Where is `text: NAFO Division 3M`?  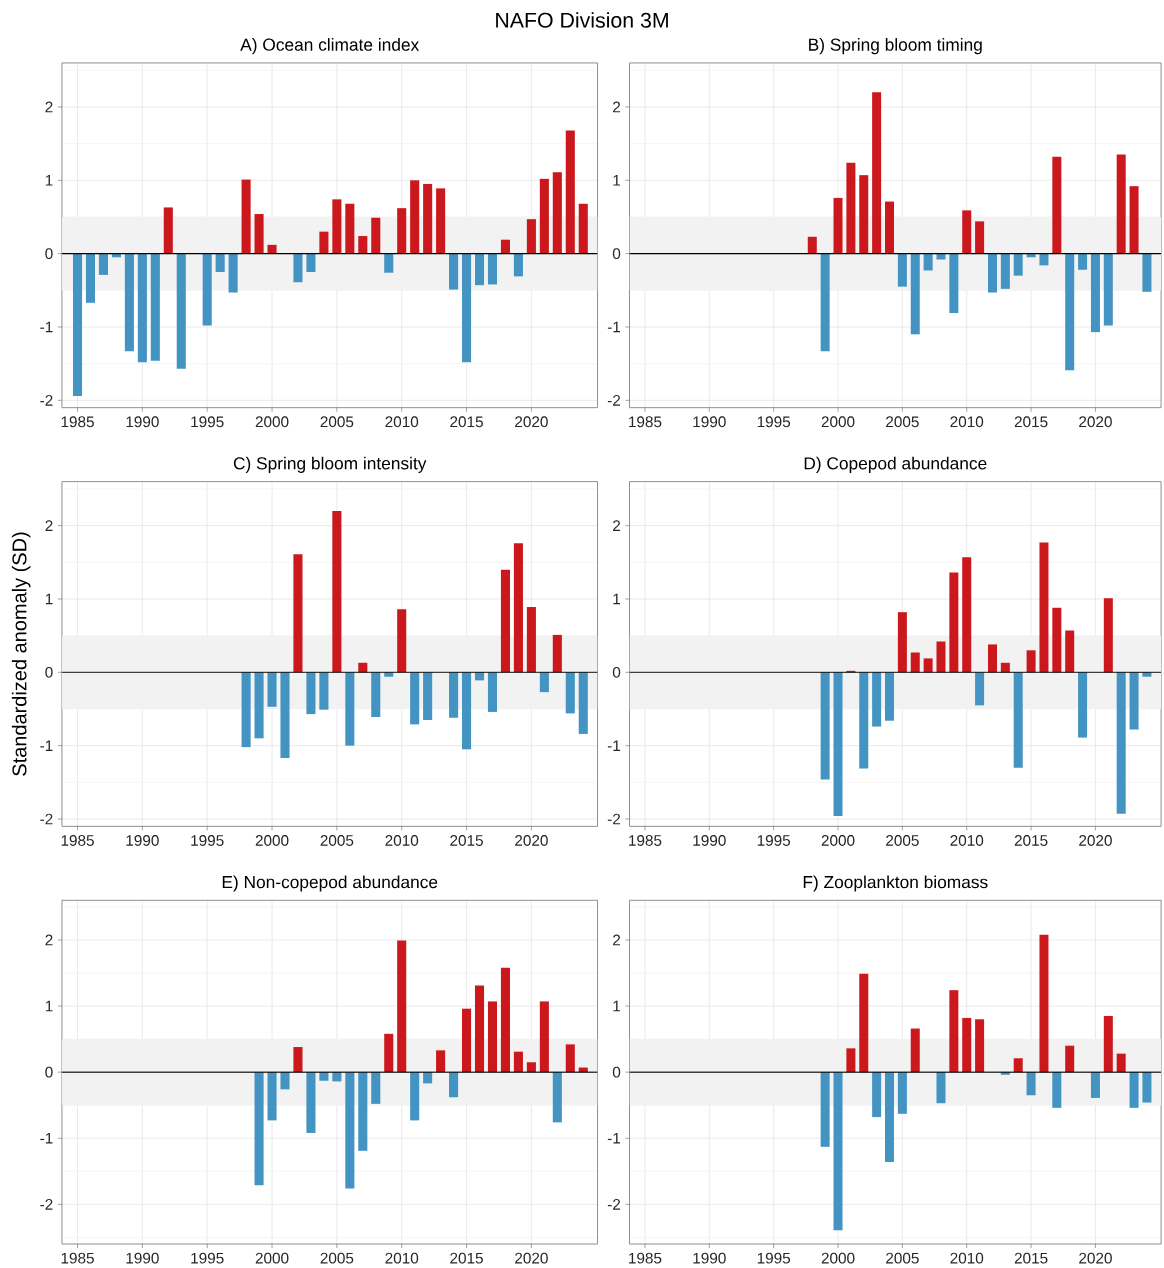 text: NAFO Division 3M is located at coordinates (582, 20).